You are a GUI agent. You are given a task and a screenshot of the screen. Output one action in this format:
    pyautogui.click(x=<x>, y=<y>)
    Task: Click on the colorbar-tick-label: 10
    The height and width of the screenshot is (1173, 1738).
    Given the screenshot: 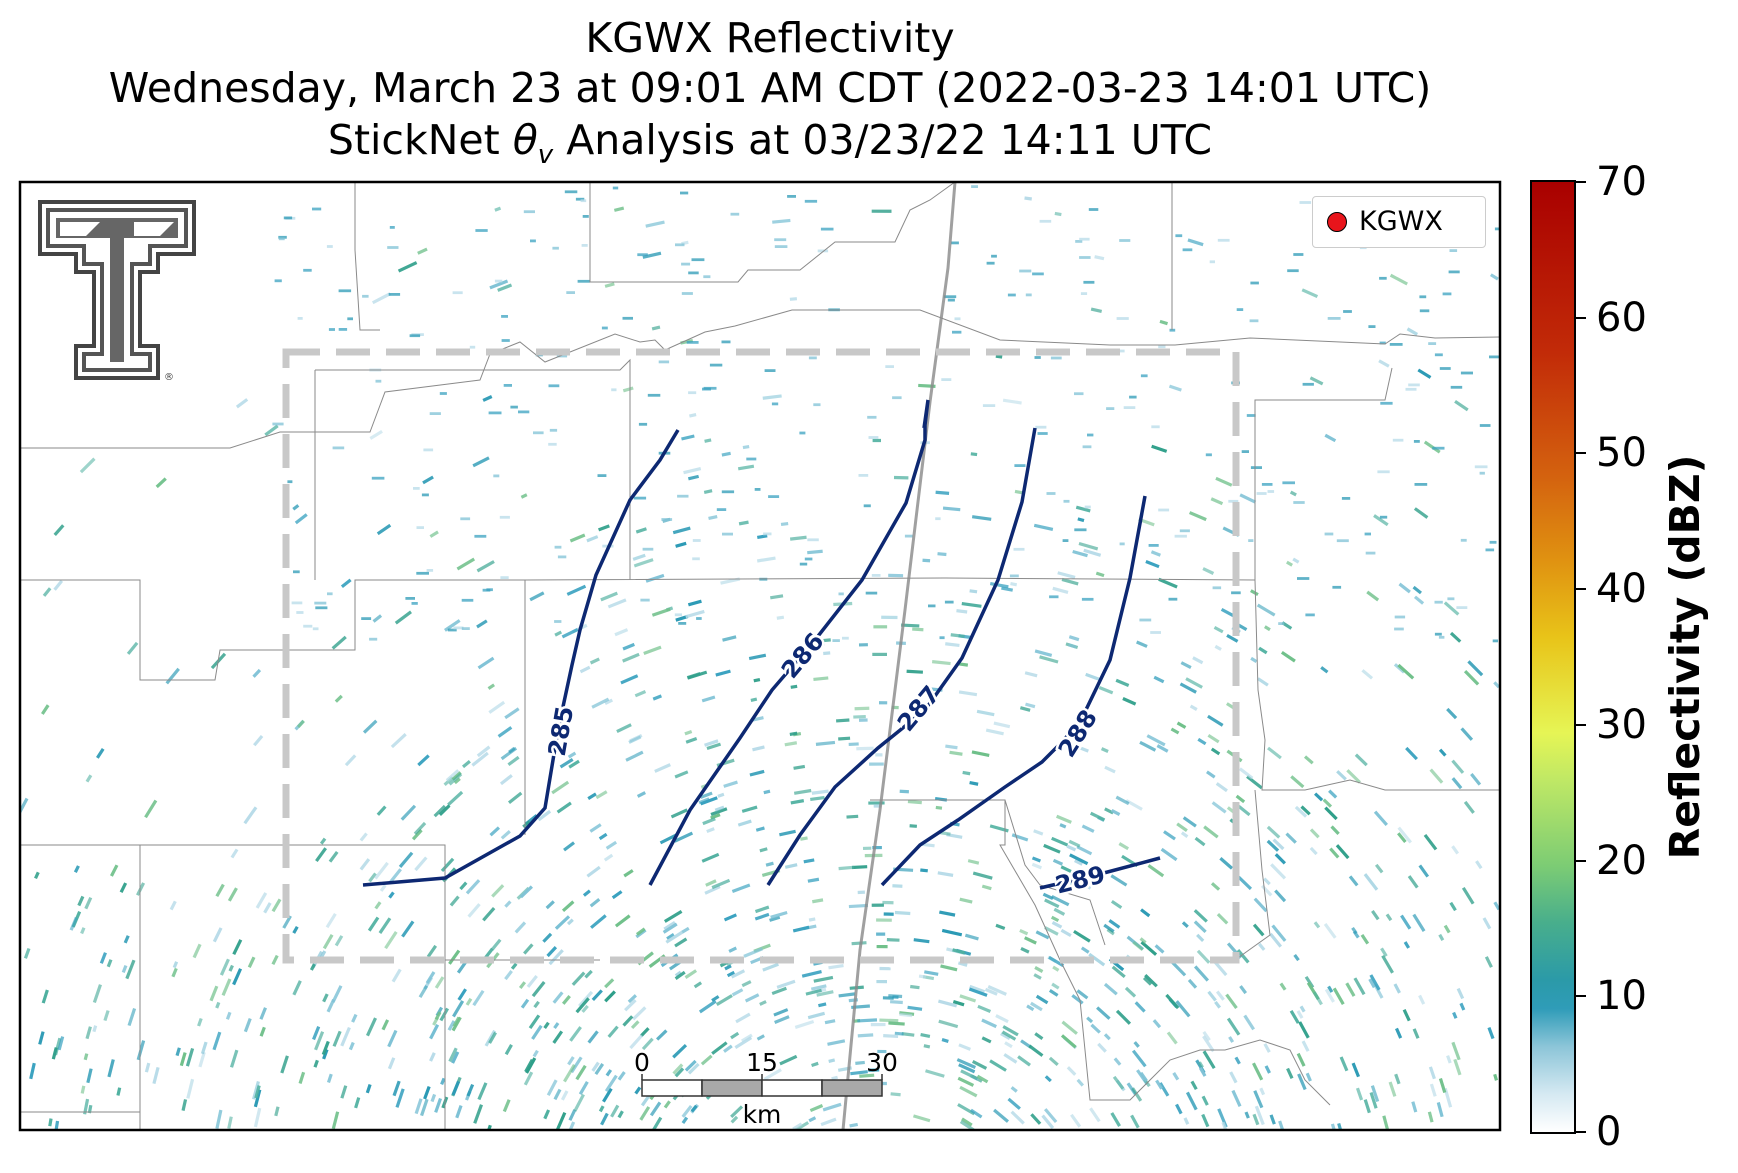 What is the action you would take?
    pyautogui.click(x=1621, y=996)
    